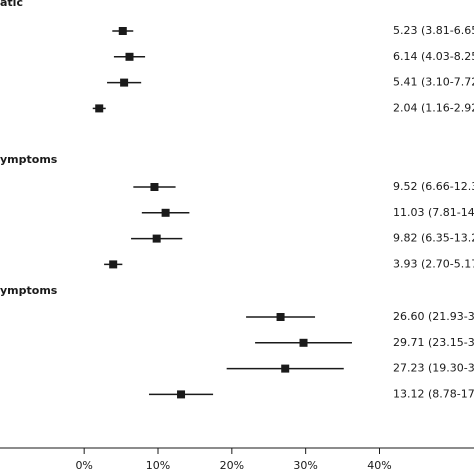 The width and height of the screenshot is (474, 474). What do you see at coordinates (433, 30) in the screenshot?
I see `value-label: 5.23 (3.81-6.65)` at bounding box center [433, 30].